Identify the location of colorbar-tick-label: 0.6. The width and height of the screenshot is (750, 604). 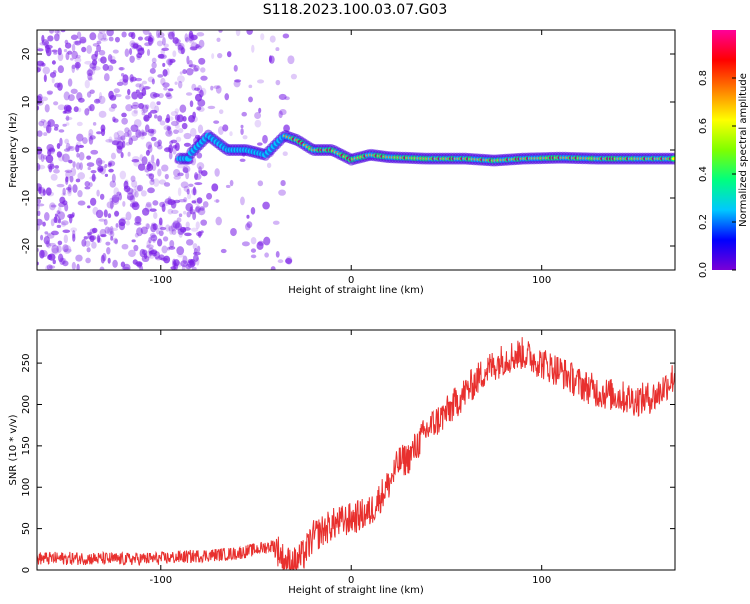
(703, 126).